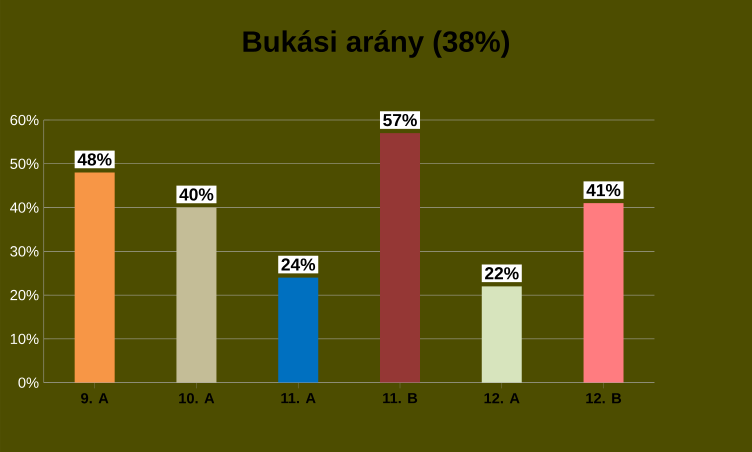  Describe the element at coordinates (502, 273) in the screenshot. I see `data-label: 22%` at that location.